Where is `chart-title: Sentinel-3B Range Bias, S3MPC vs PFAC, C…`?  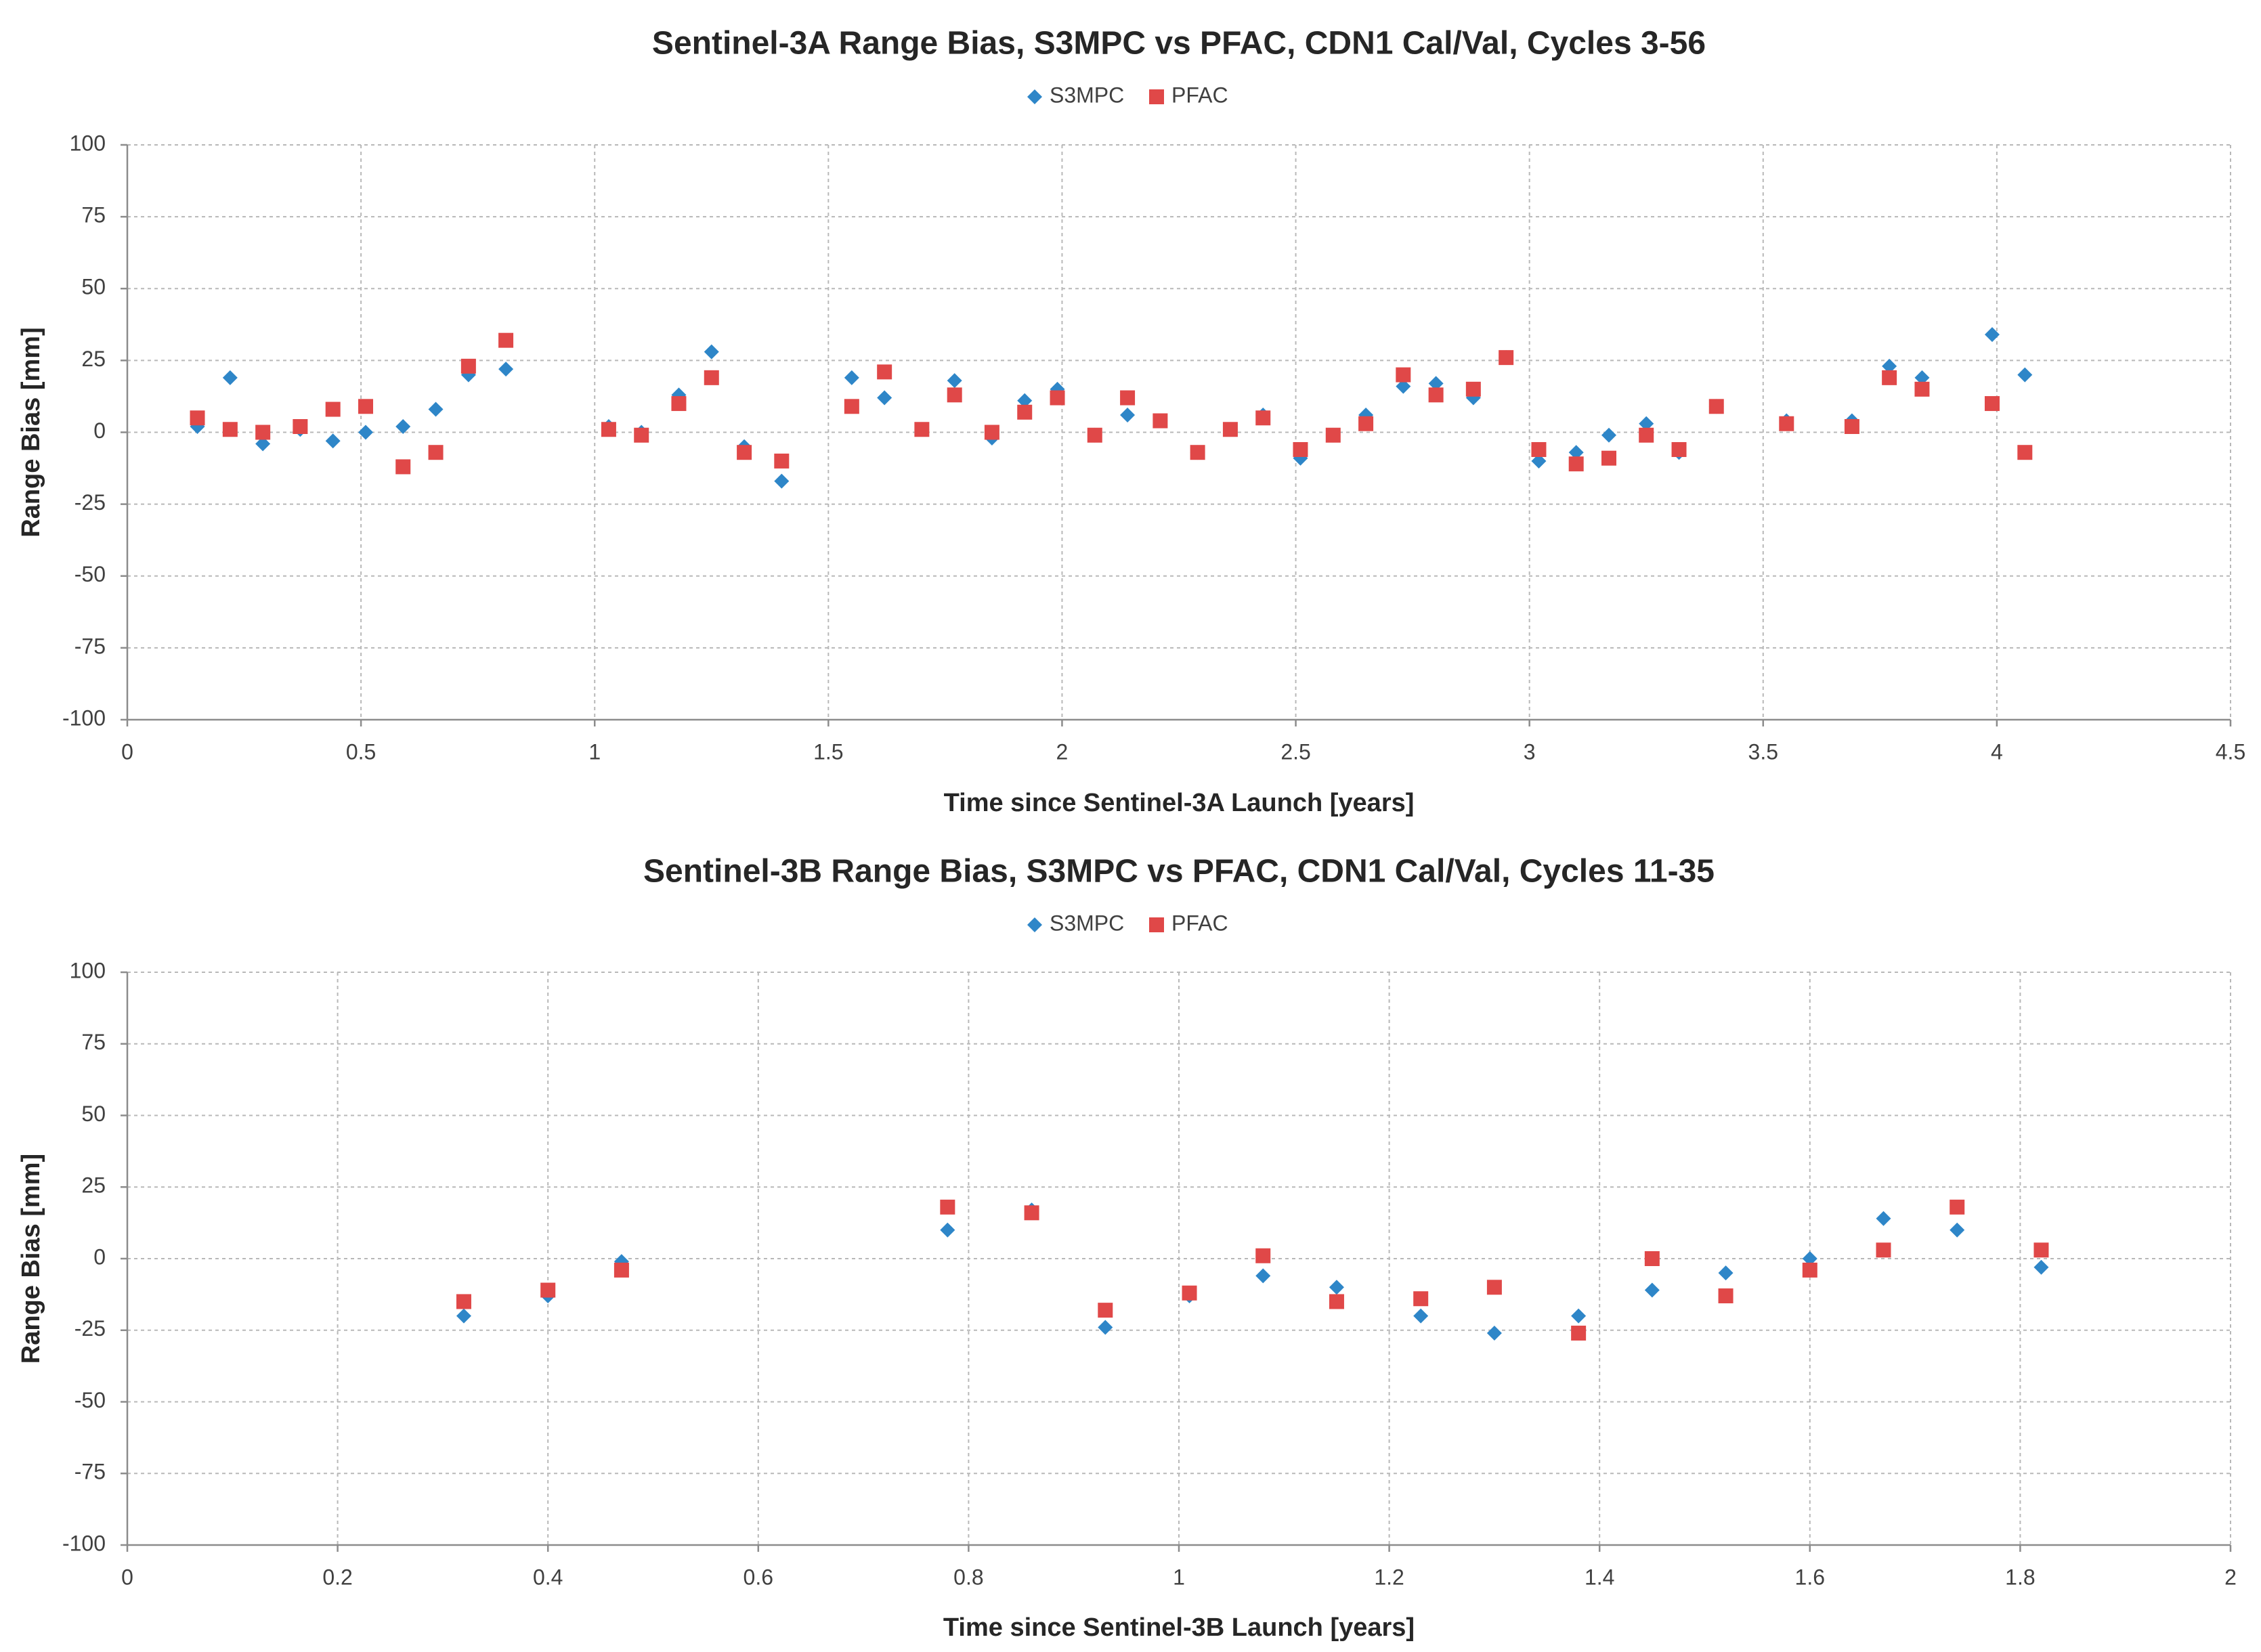 chart-title: Sentinel-3B Range Bias, S3MPC vs PFAC, C… is located at coordinates (1179, 872).